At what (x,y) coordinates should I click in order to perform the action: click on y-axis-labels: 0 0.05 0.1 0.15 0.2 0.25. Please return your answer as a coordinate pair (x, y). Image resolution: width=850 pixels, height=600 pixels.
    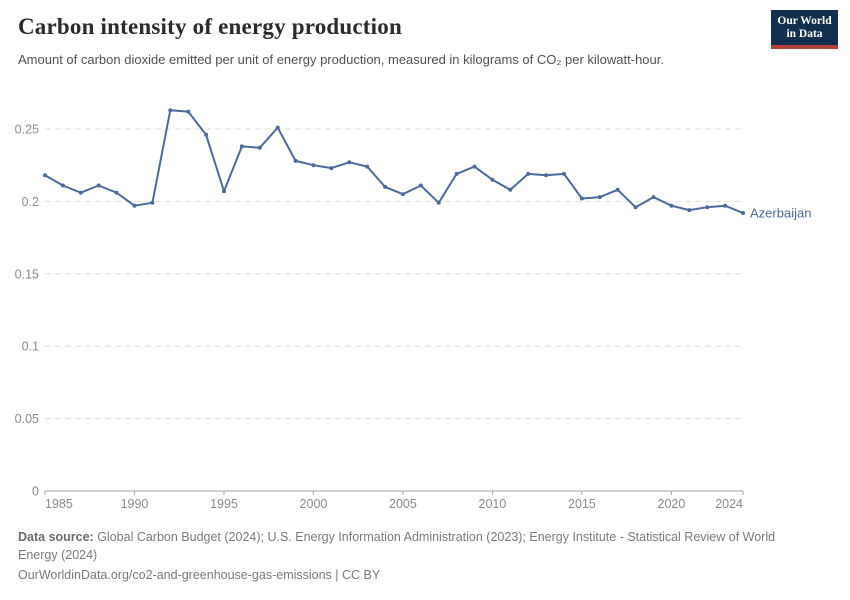
    Looking at the image, I should click on (27, 311).